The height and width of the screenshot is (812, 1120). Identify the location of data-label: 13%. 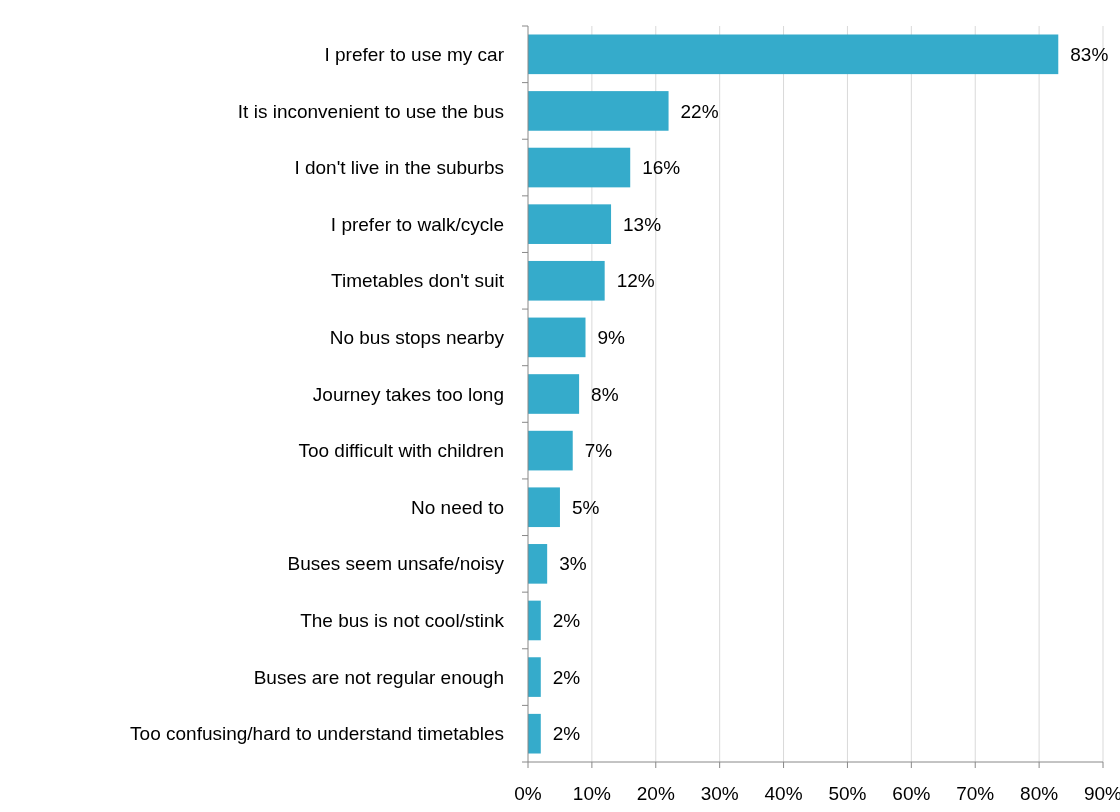
(642, 224).